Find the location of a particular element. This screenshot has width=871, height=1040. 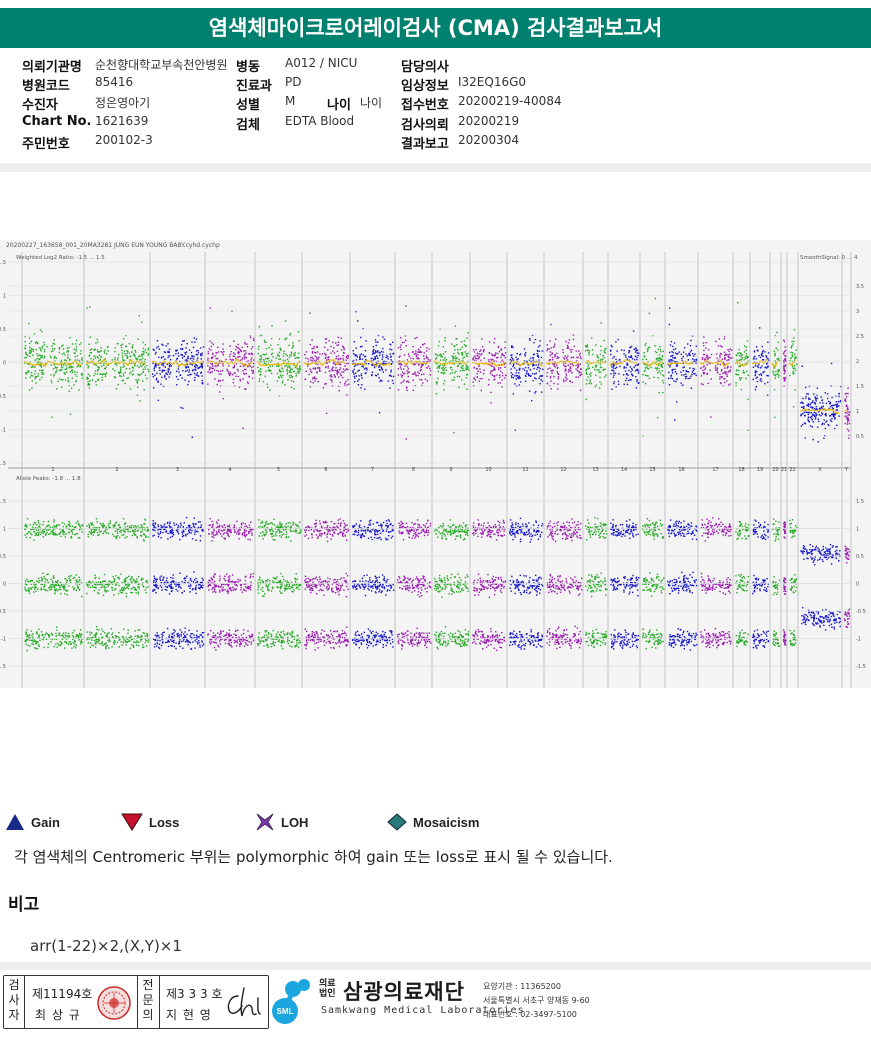

inspector-seal-stamp is located at coordinates (114, 1003).